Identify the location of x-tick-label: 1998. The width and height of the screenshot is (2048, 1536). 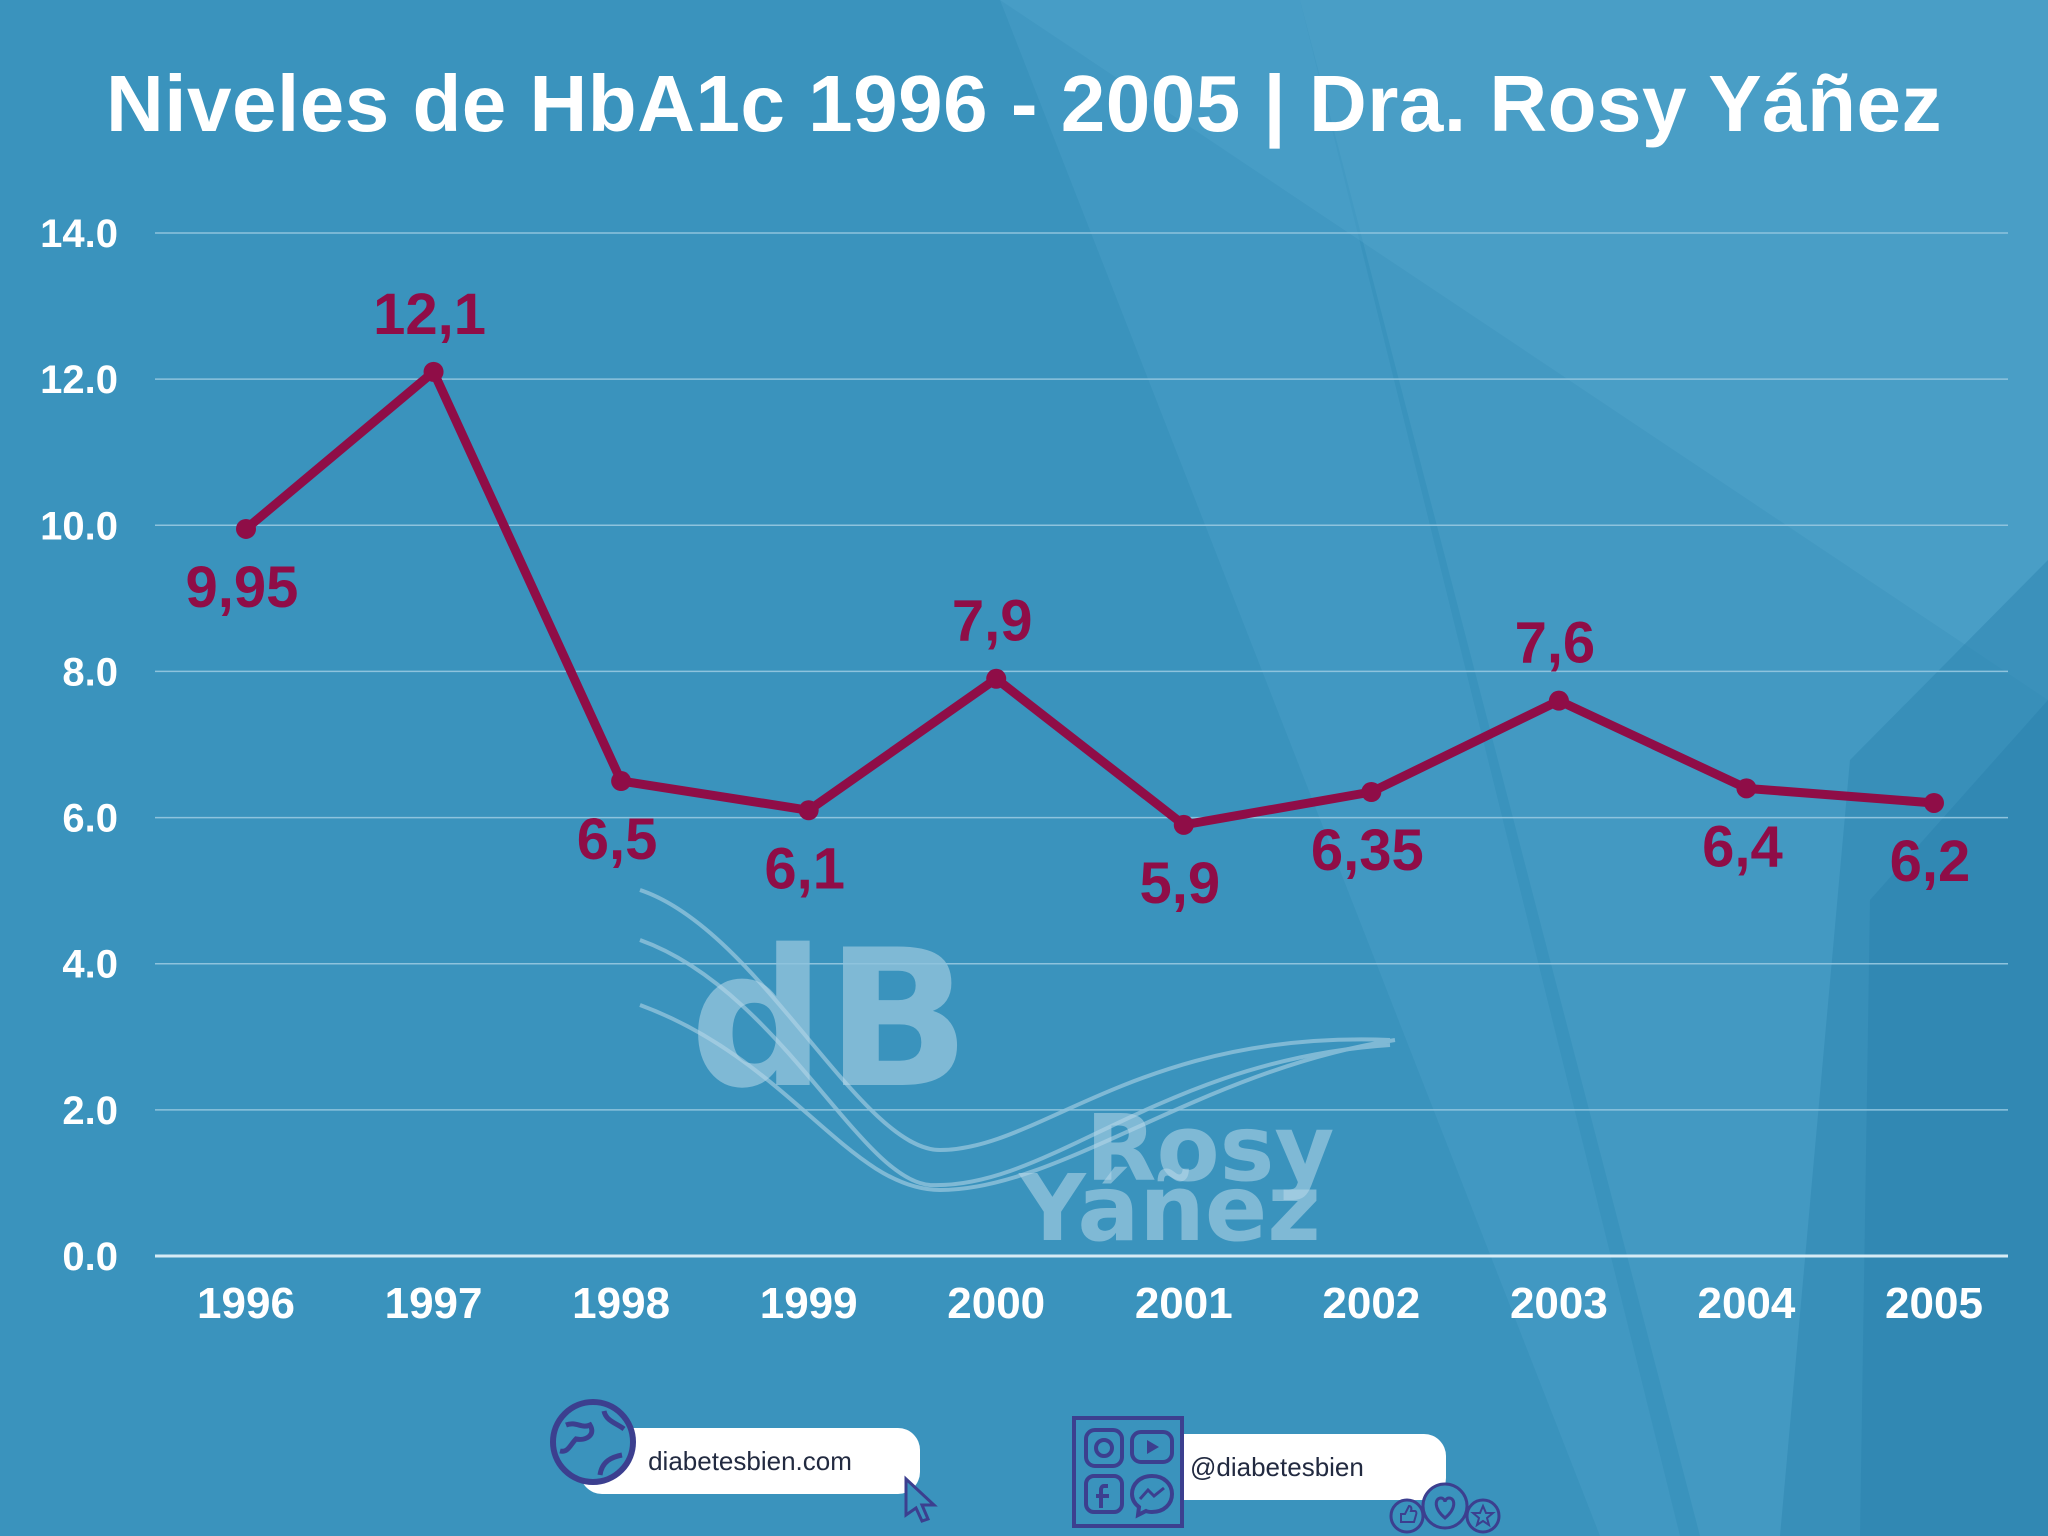
(621, 1303).